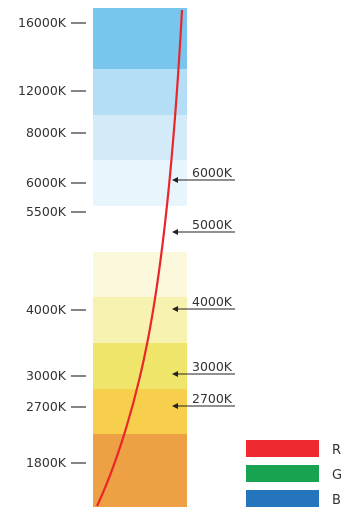  What do you see at coordinates (212, 398) in the screenshot?
I see `pointer-label-2700k: 2700K` at bounding box center [212, 398].